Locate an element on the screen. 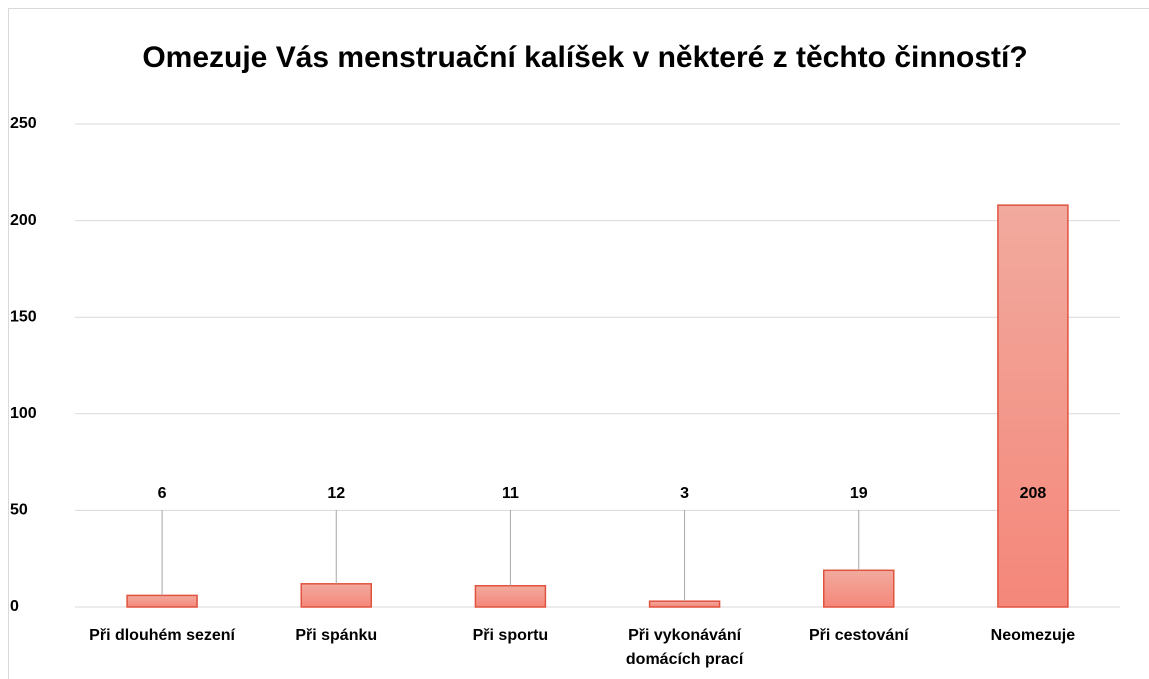  y-tick-label: 50 is located at coordinates (19, 510).